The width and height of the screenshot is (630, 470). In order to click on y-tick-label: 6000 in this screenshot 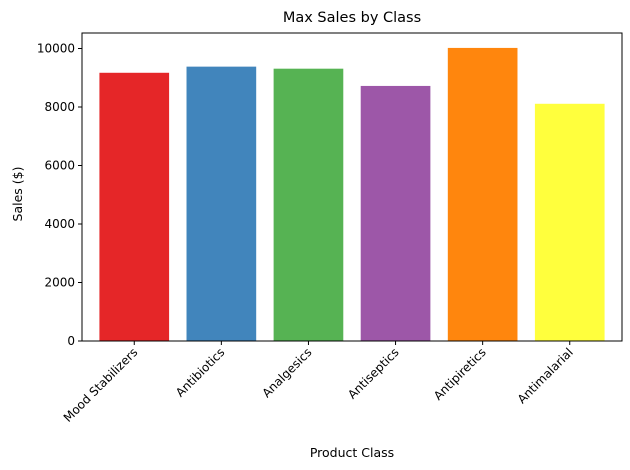, I will do `click(59, 166)`.